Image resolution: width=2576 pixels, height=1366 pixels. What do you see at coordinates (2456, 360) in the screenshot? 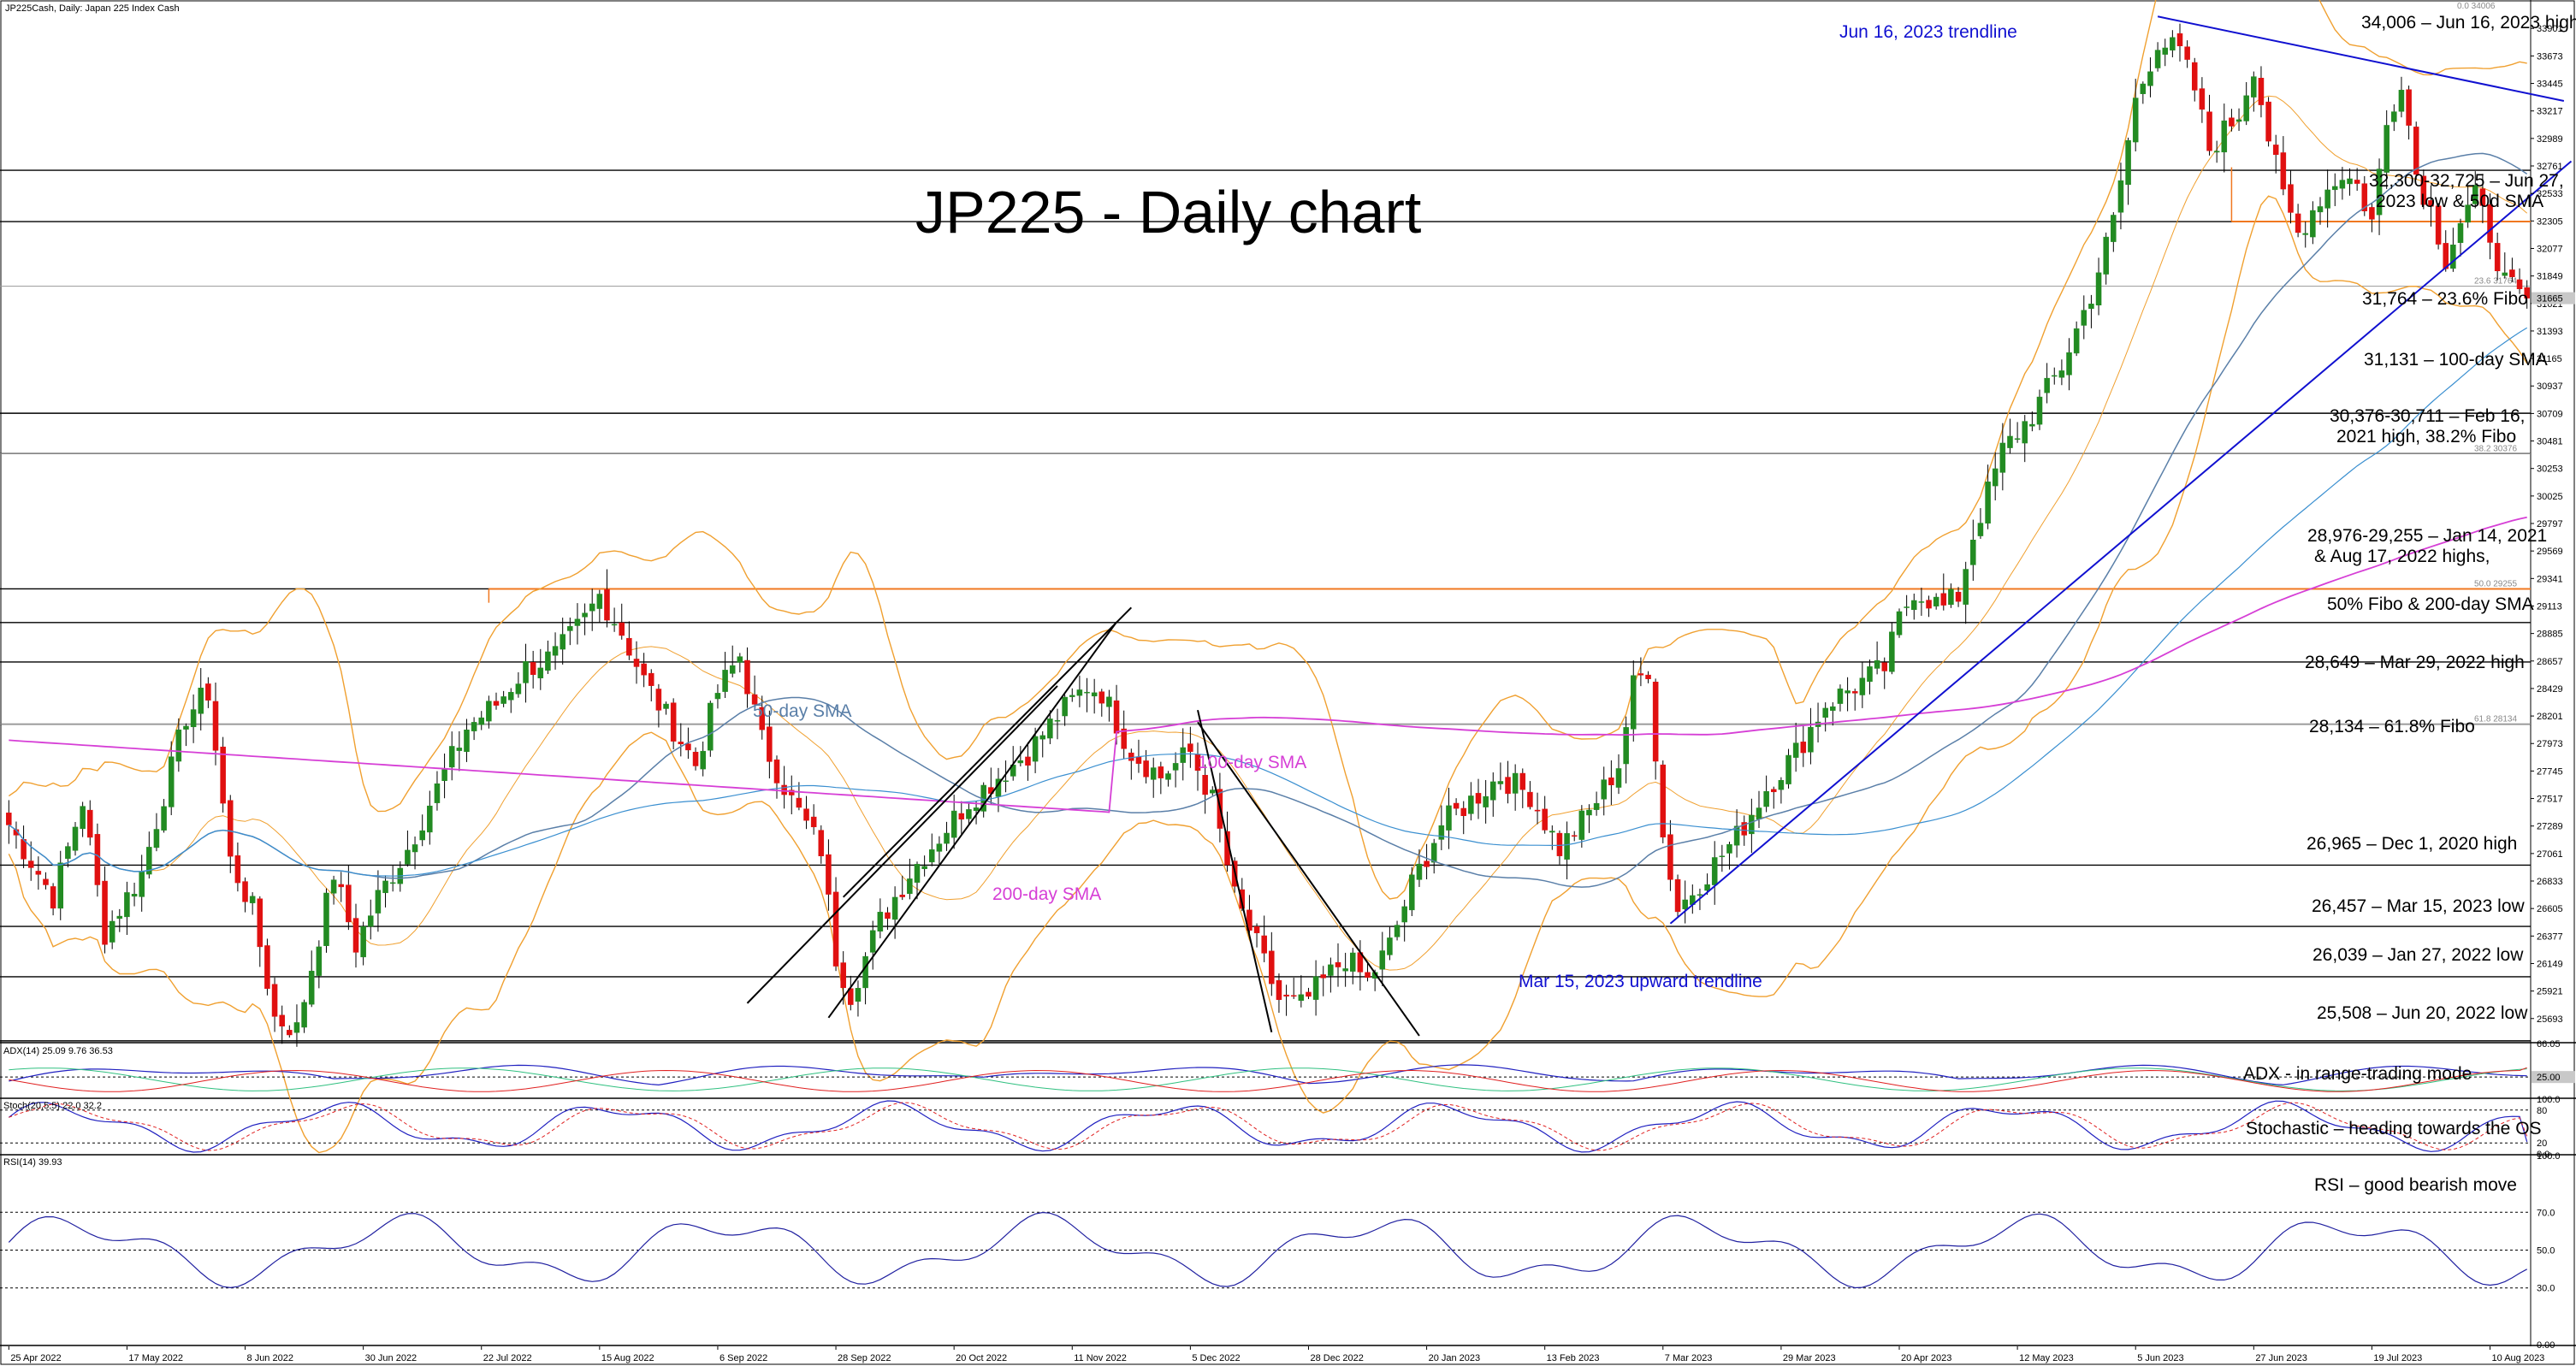
I see `level-label: 31,131 – 100-day SMA` at bounding box center [2456, 360].